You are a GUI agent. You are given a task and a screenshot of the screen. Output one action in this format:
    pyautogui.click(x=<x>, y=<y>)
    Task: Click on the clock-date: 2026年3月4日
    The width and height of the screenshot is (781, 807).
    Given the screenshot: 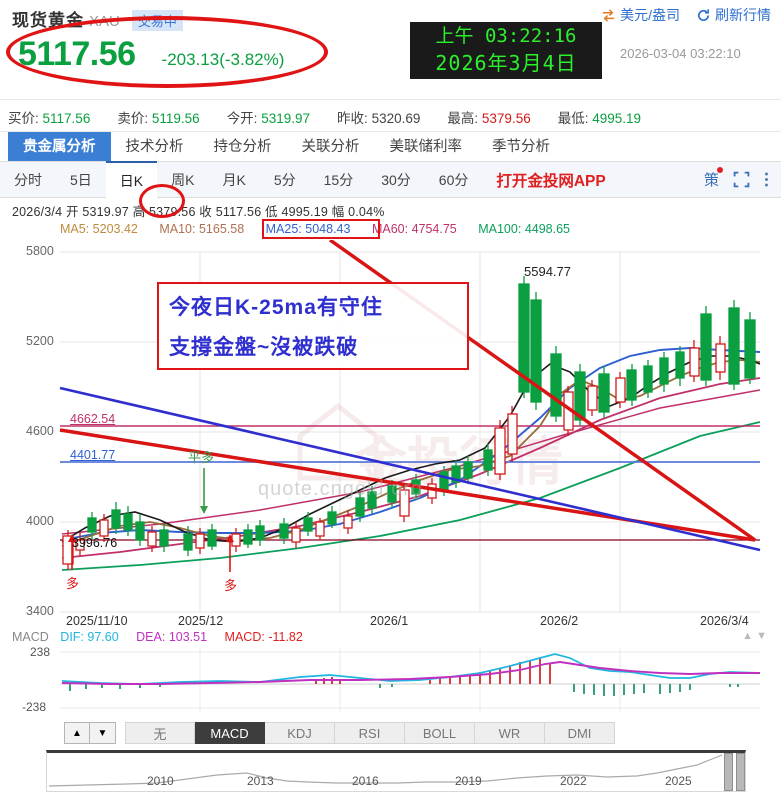 What is the action you would take?
    pyautogui.click(x=506, y=63)
    